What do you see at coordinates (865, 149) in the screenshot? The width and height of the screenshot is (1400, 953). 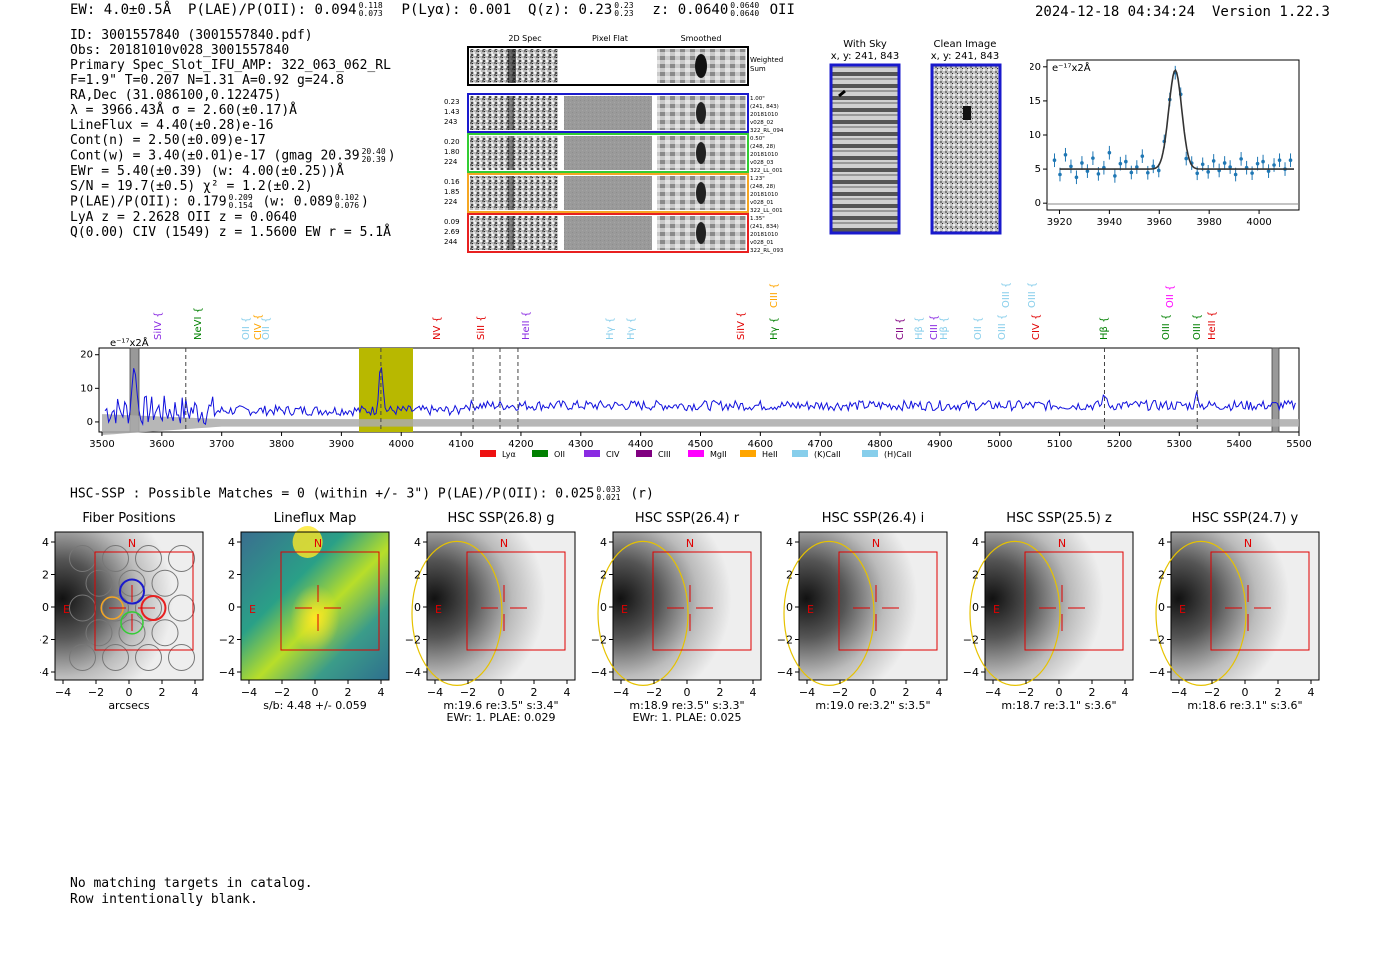 I see `with-sky-image` at bounding box center [865, 149].